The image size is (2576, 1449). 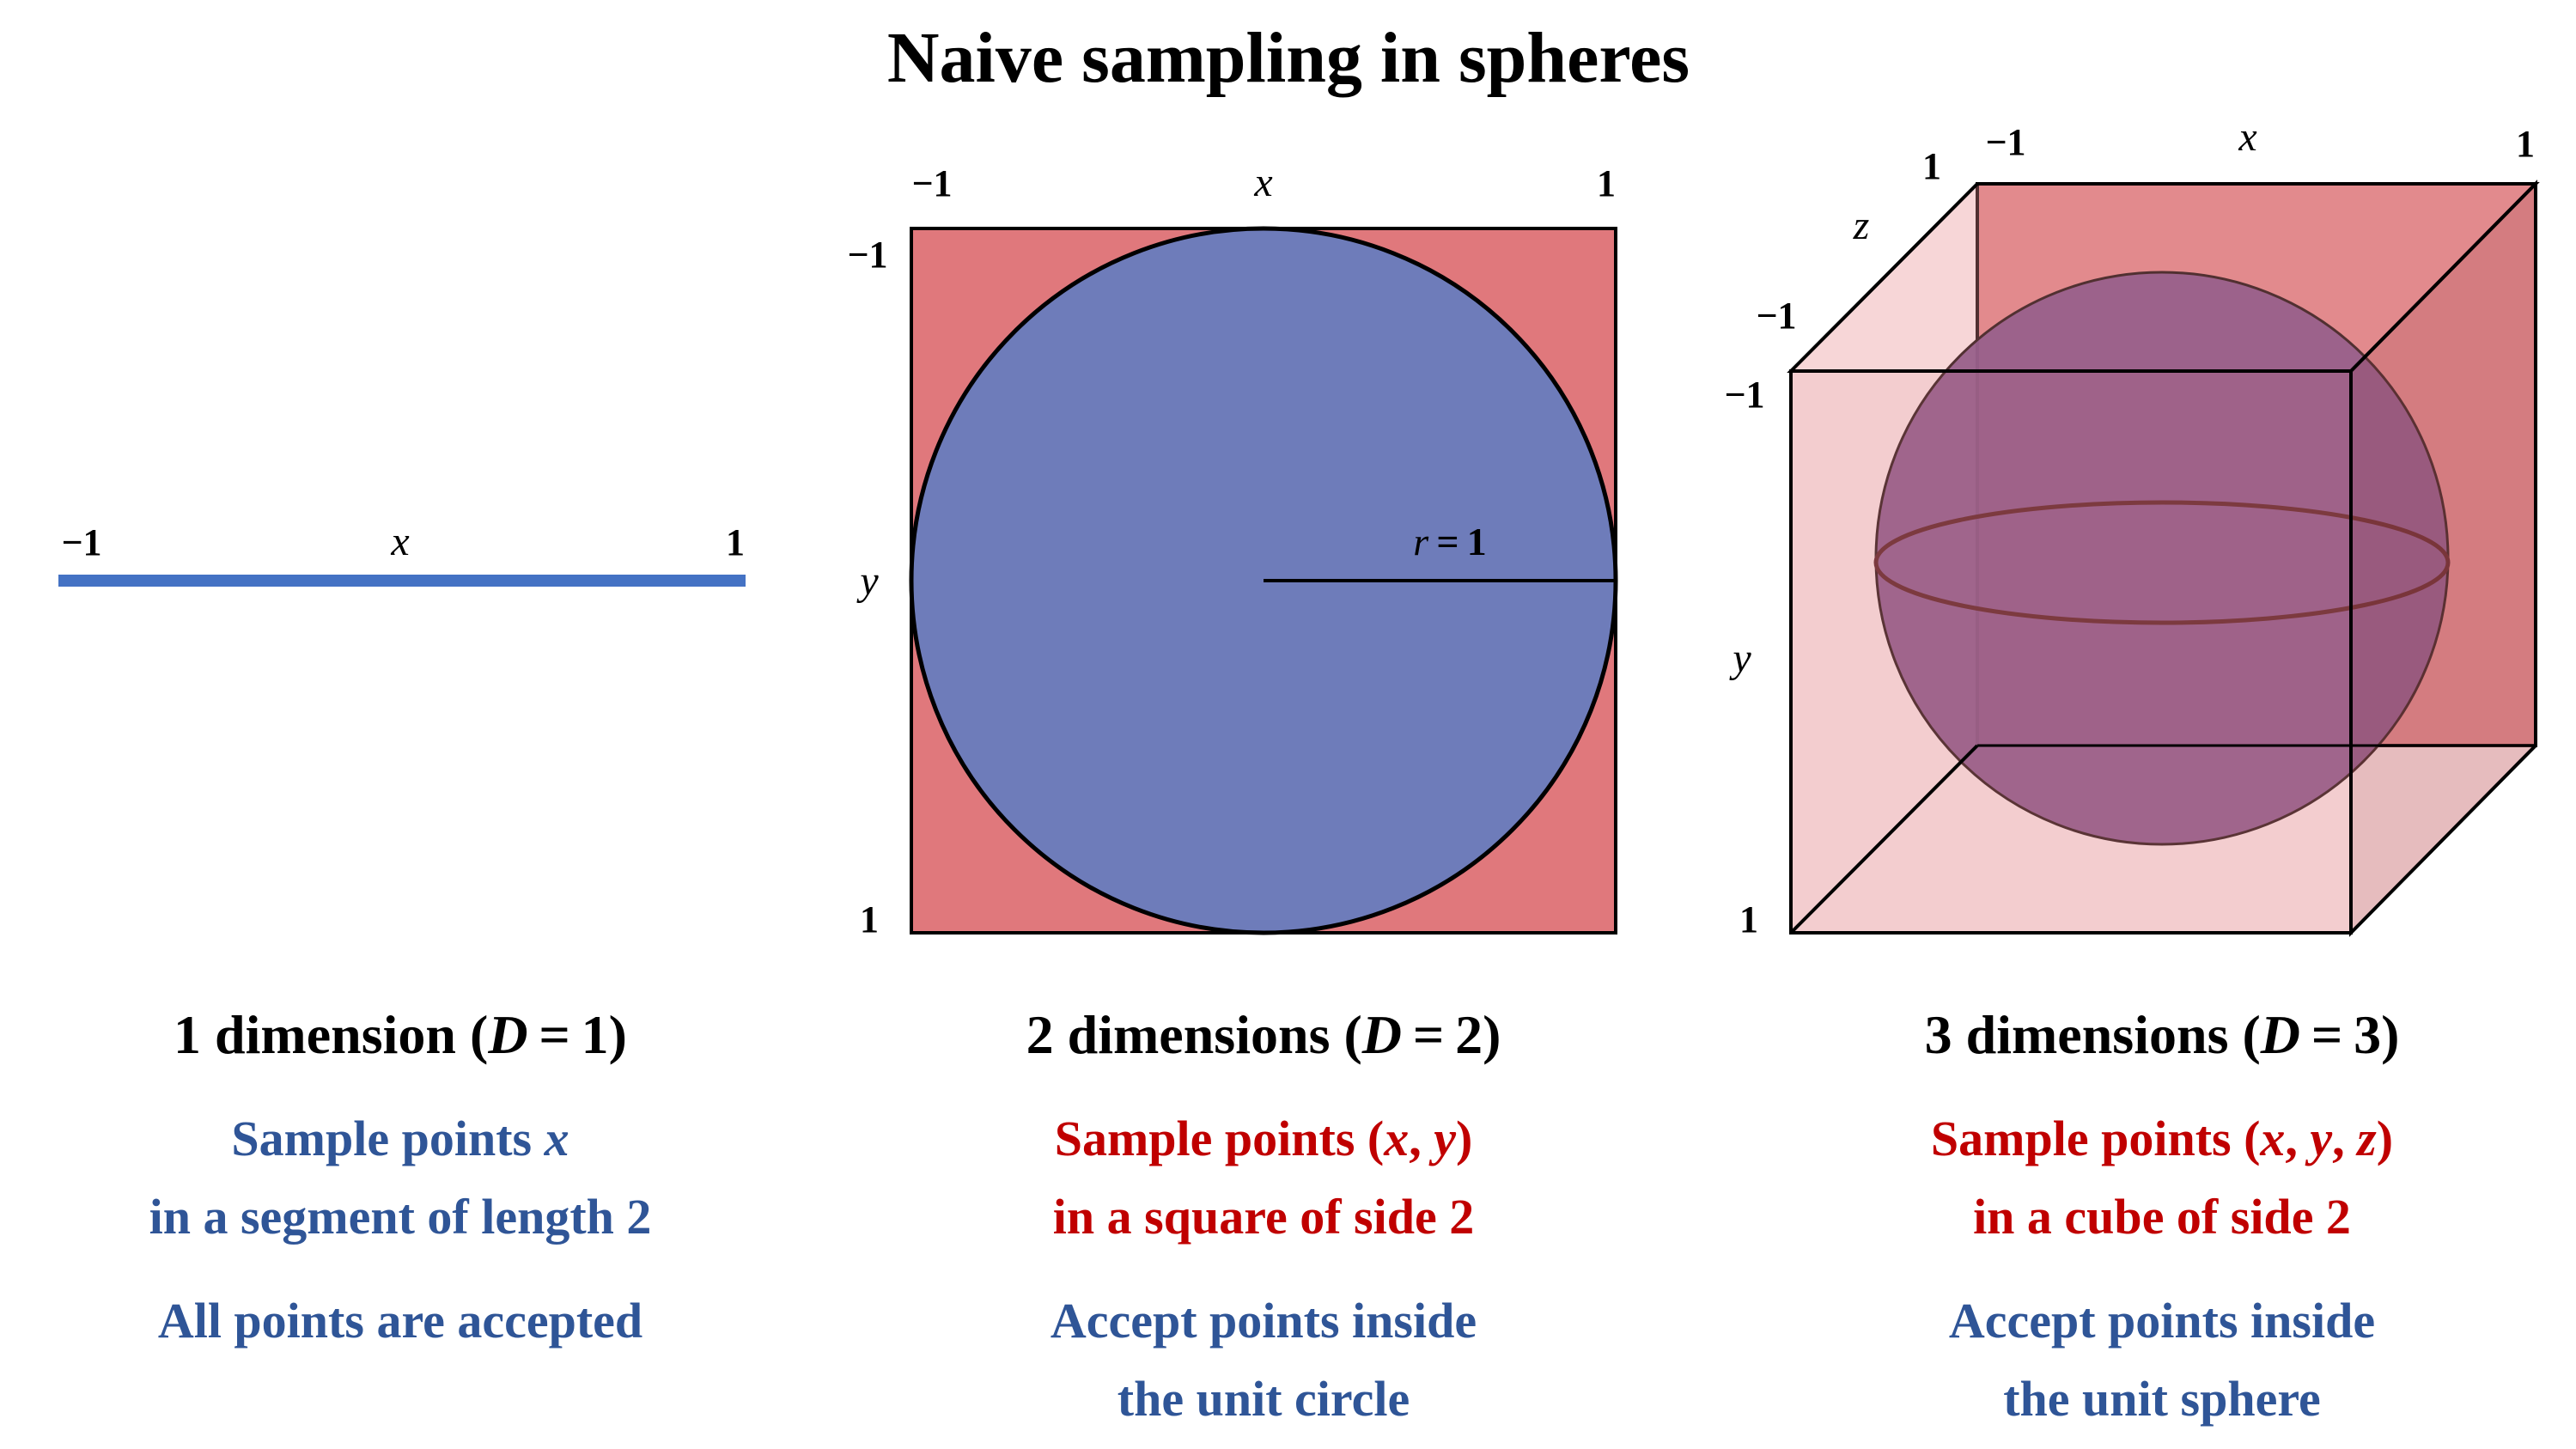 I want to click on heading-3d: 3 dimensions (D = 3), so click(x=2162, y=1034).